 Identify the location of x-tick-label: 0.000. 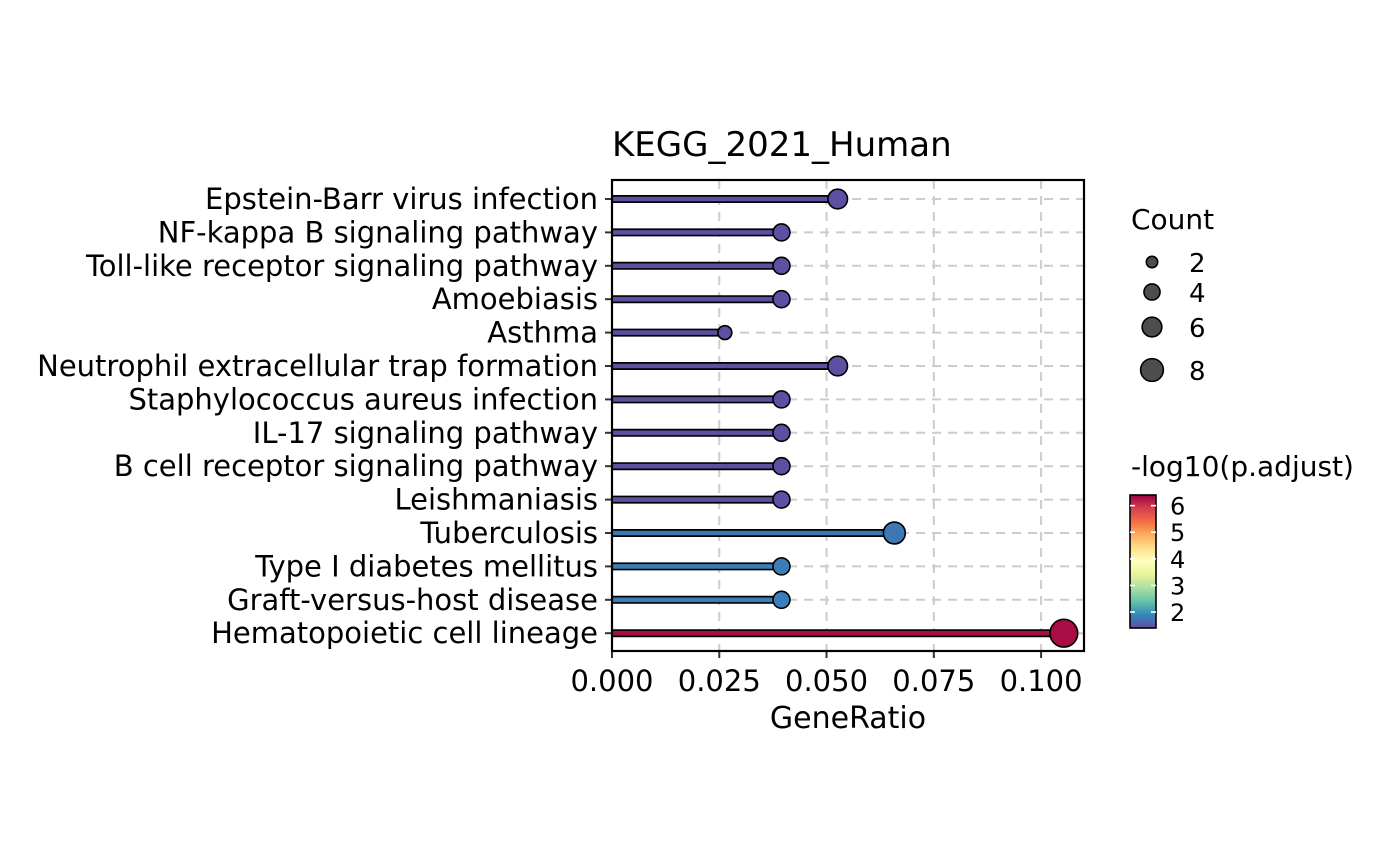
(611, 681).